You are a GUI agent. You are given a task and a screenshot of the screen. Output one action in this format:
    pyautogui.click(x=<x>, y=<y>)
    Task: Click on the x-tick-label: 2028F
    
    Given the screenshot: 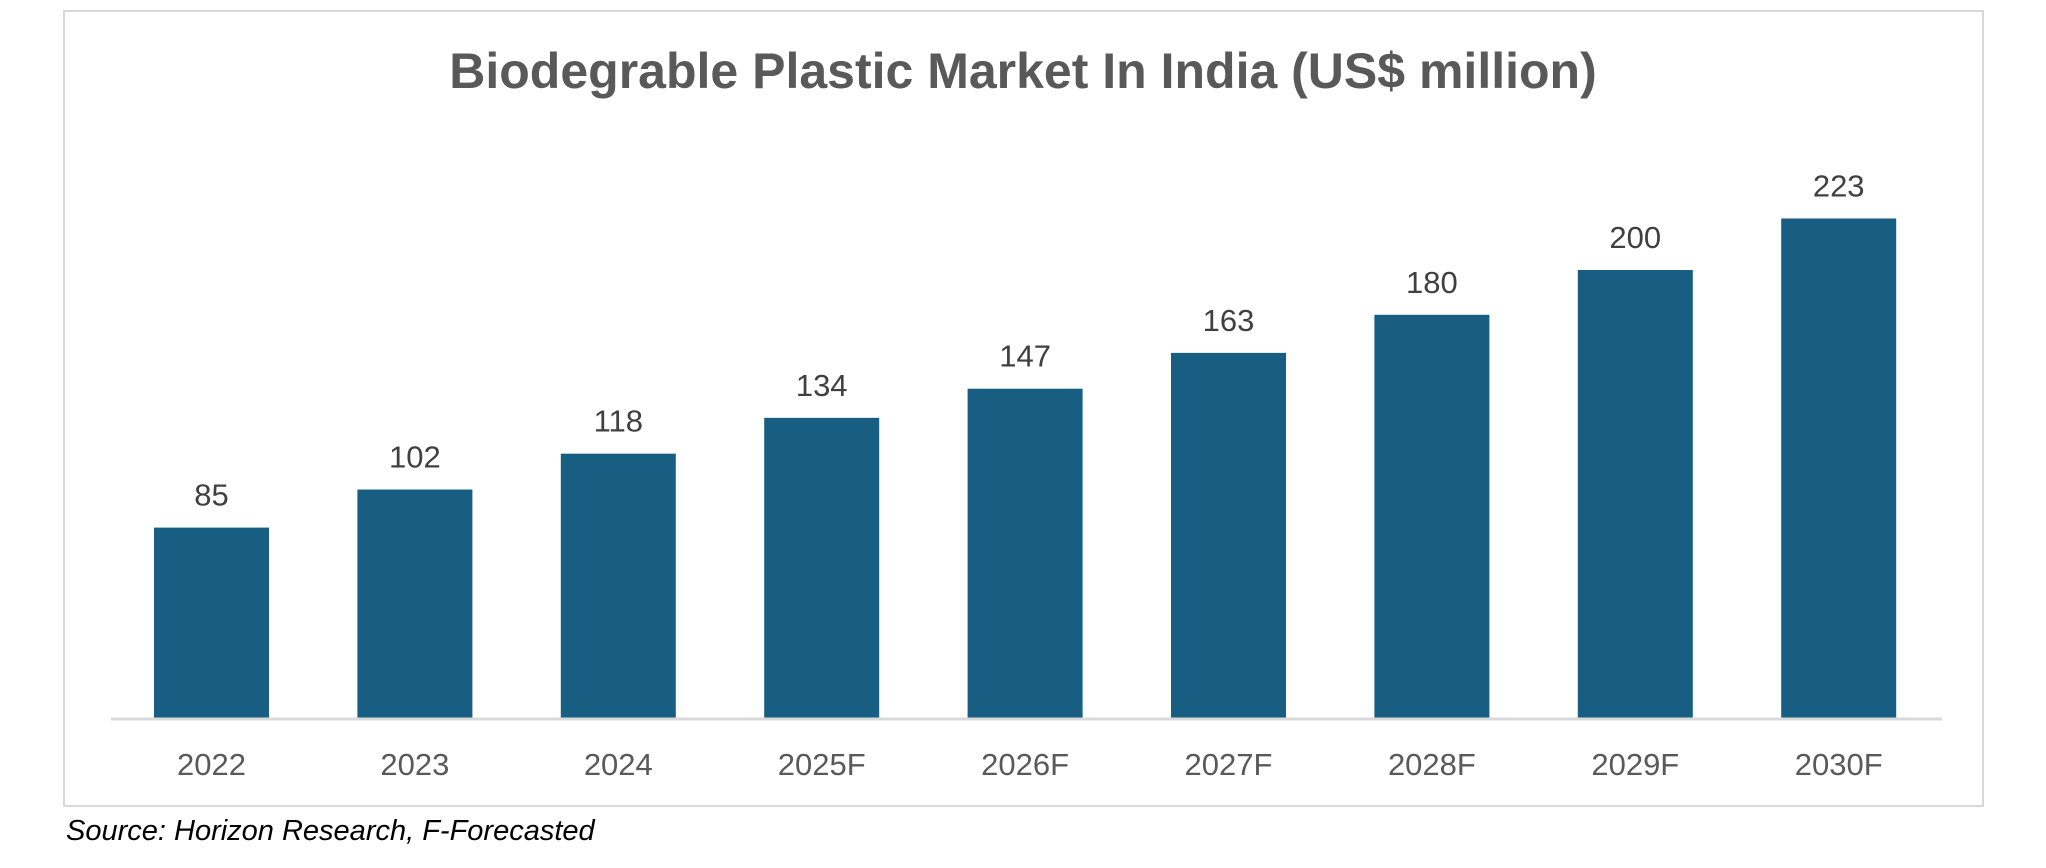 What is the action you would take?
    pyautogui.click(x=1432, y=764)
    